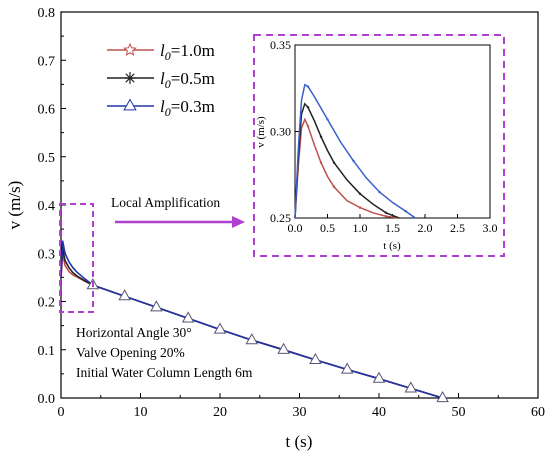 The width and height of the screenshot is (550, 460). What do you see at coordinates (47, 158) in the screenshot?
I see `y-tick-label: 0.5` at bounding box center [47, 158].